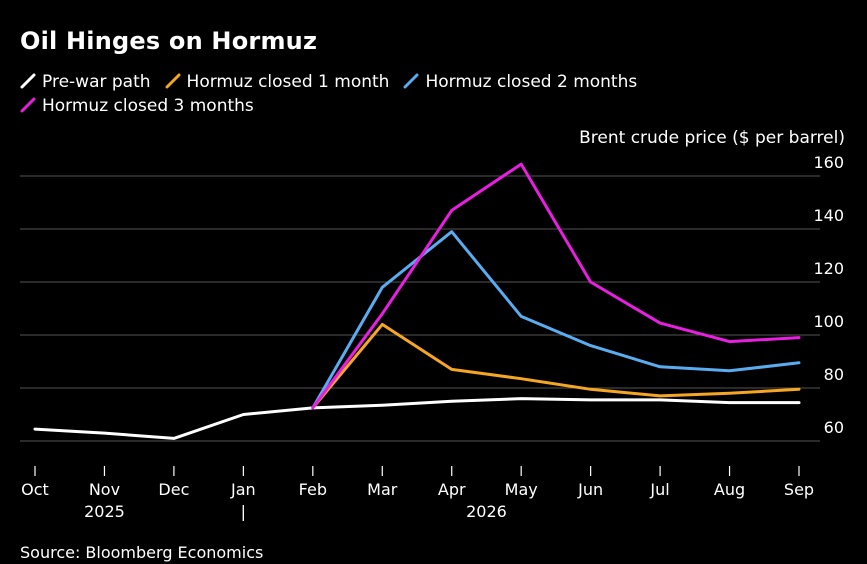 This screenshot has height=564, width=867. What do you see at coordinates (96, 82) in the screenshot?
I see `legend-label: Pre-war path` at bounding box center [96, 82].